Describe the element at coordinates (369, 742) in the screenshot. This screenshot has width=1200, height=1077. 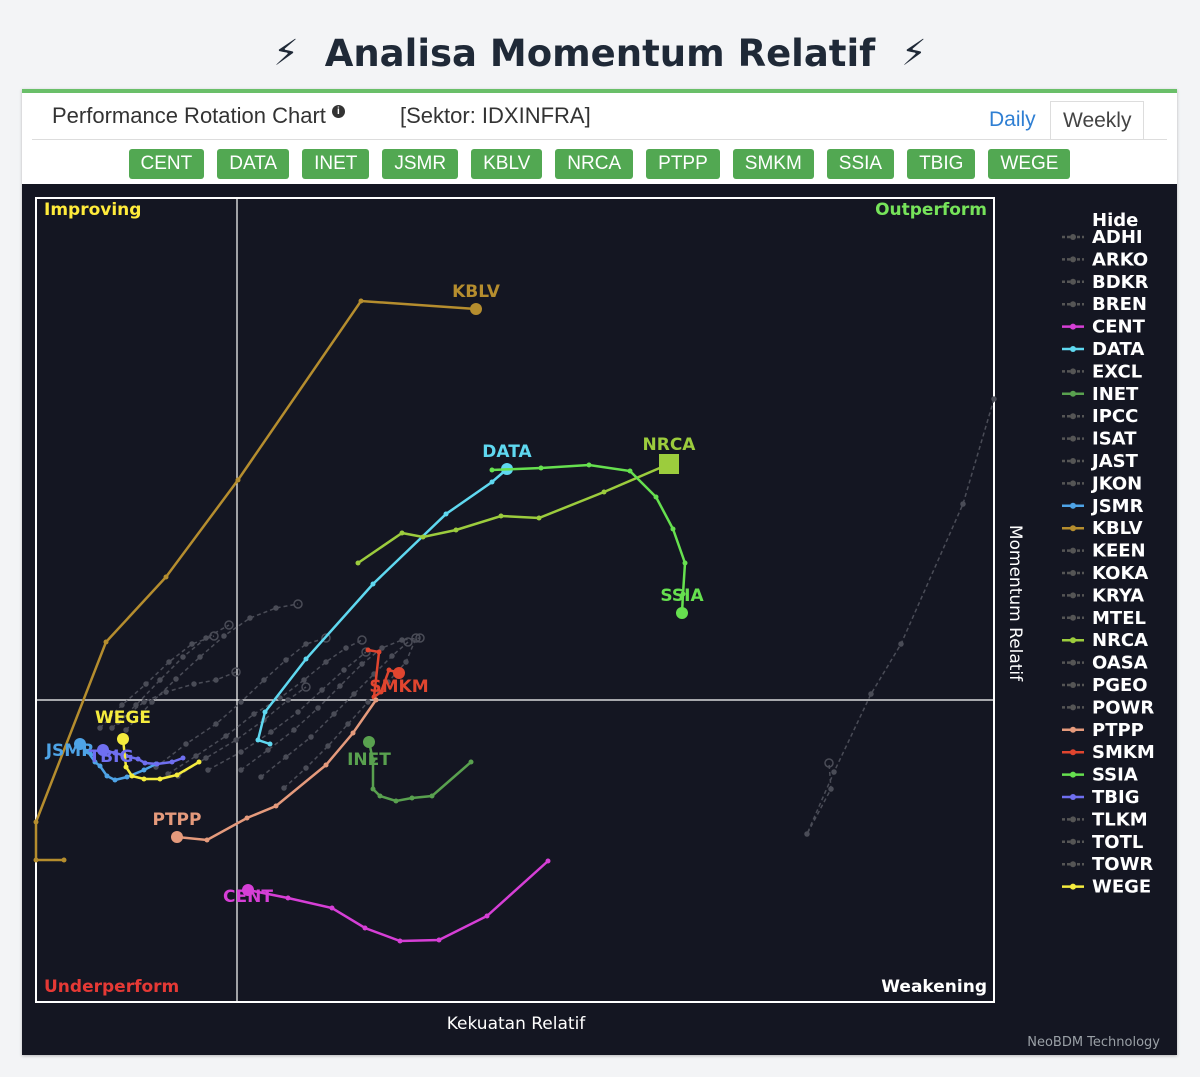
I see `series-head-inet` at that location.